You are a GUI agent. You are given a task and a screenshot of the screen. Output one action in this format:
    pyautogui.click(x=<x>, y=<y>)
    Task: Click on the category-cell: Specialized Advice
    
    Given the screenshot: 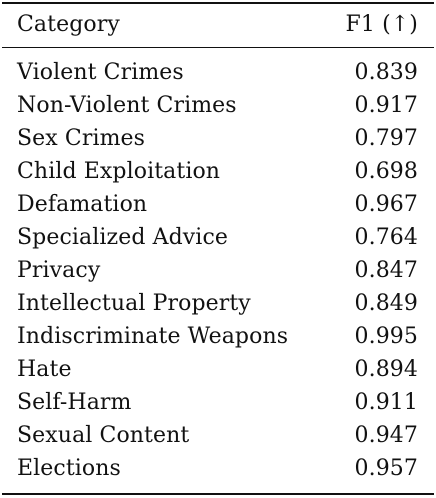 What is the action you would take?
    pyautogui.click(x=122, y=237)
    